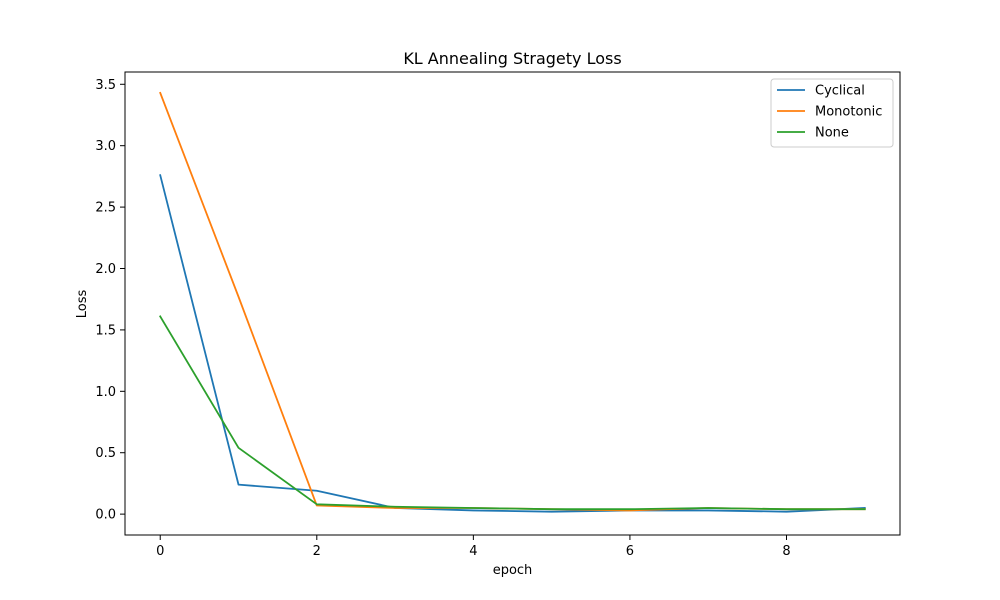 The width and height of the screenshot is (1000, 600). Describe the element at coordinates (105, 269) in the screenshot. I see `y-tick-label: 2.0` at that location.